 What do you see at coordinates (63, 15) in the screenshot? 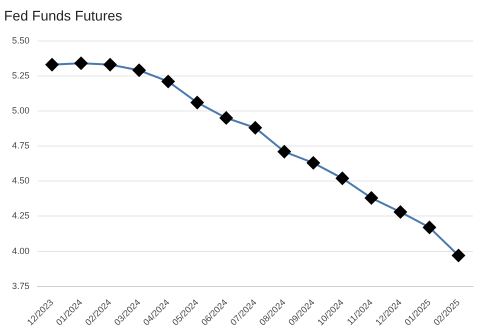
I see `chart-title: Fed Funds Futures` at bounding box center [63, 15].